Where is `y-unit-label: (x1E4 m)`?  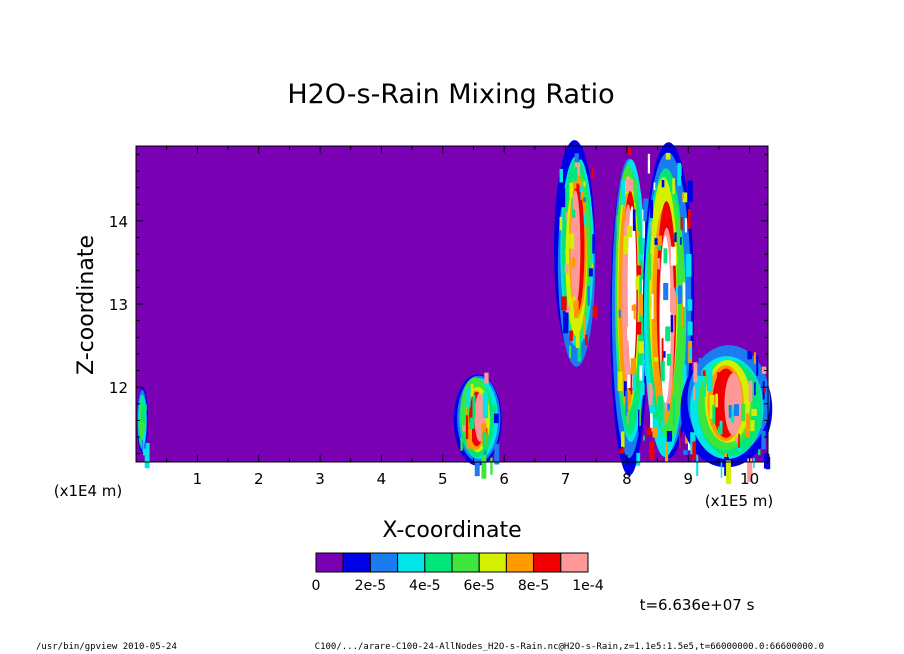
y-unit-label: (x1E4 m) is located at coordinates (88, 491).